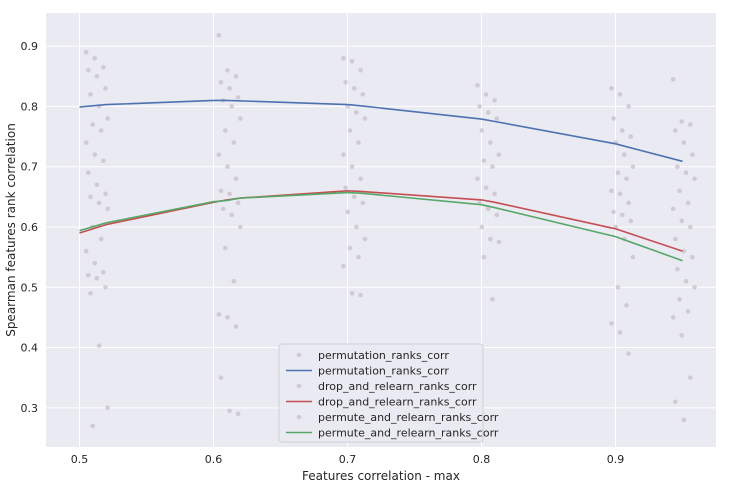  What do you see at coordinates (11, 230) in the screenshot?
I see `y-axis-label: Spearman features rank correlation` at bounding box center [11, 230].